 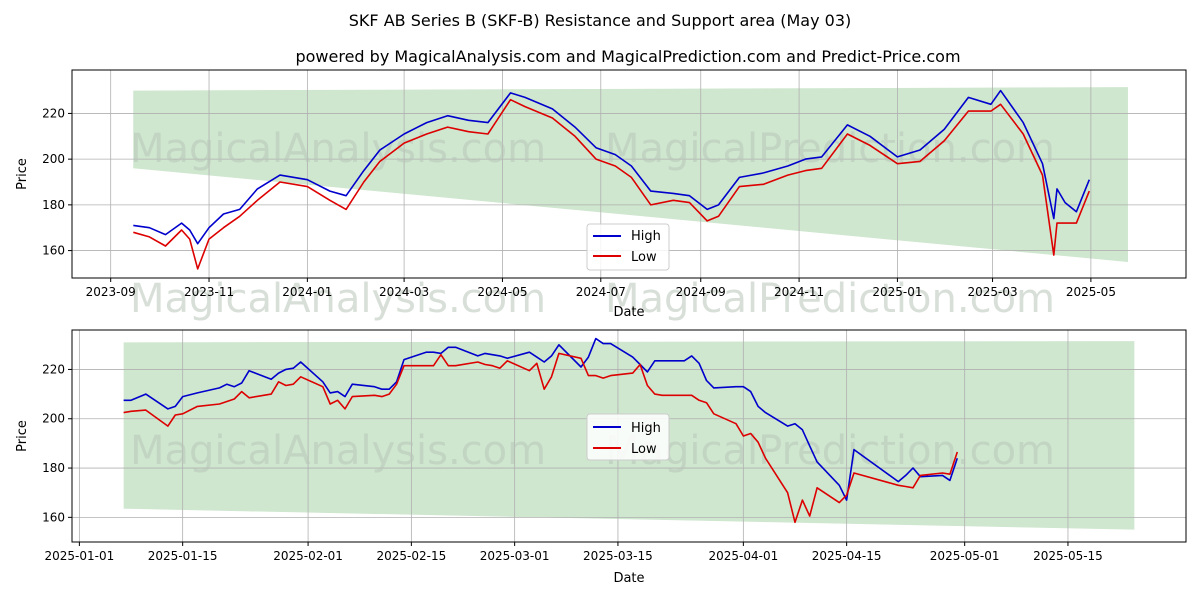 What do you see at coordinates (338, 451) in the screenshot?
I see `watermark-analysis-bottom: MagicalAnalysis.com` at bounding box center [338, 451].